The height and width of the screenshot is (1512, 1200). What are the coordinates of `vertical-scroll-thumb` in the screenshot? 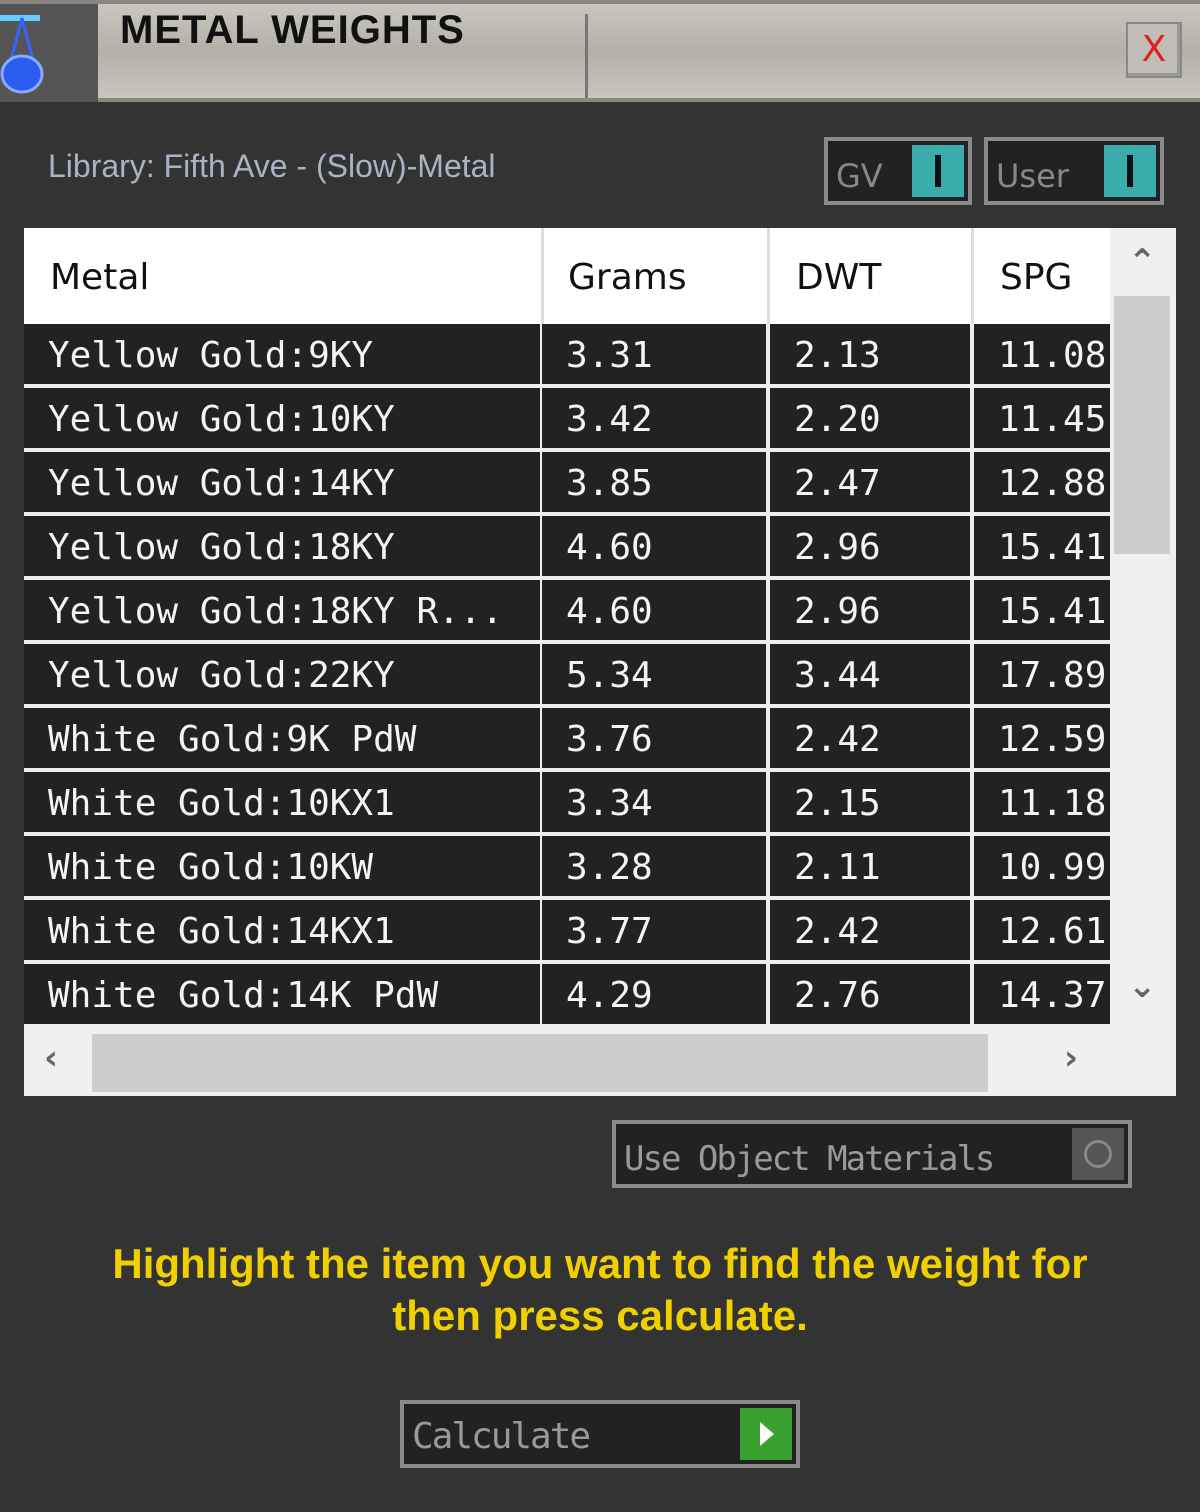 It's located at (1142, 425).